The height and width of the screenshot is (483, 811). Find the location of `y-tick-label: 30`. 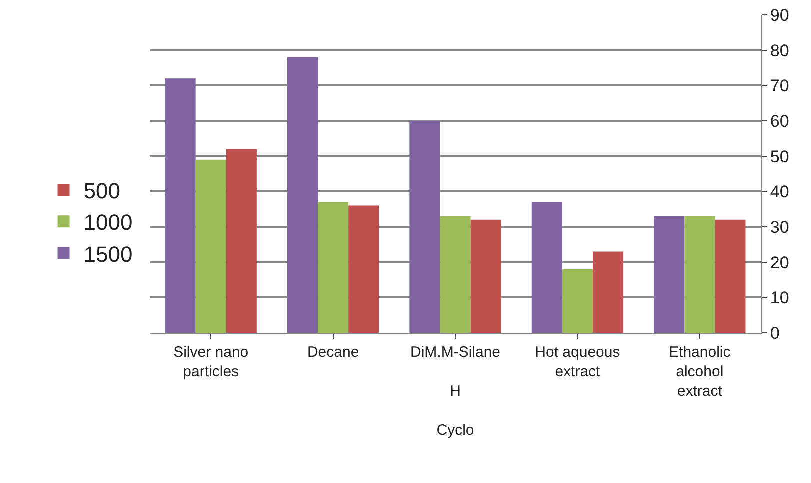

y-tick-label: 30 is located at coordinates (780, 227).